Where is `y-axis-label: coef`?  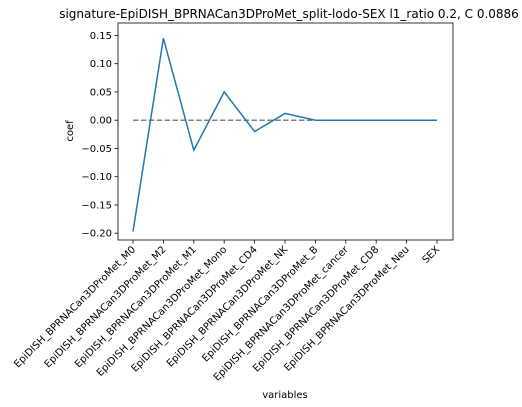
y-axis-label: coef is located at coordinates (70, 131).